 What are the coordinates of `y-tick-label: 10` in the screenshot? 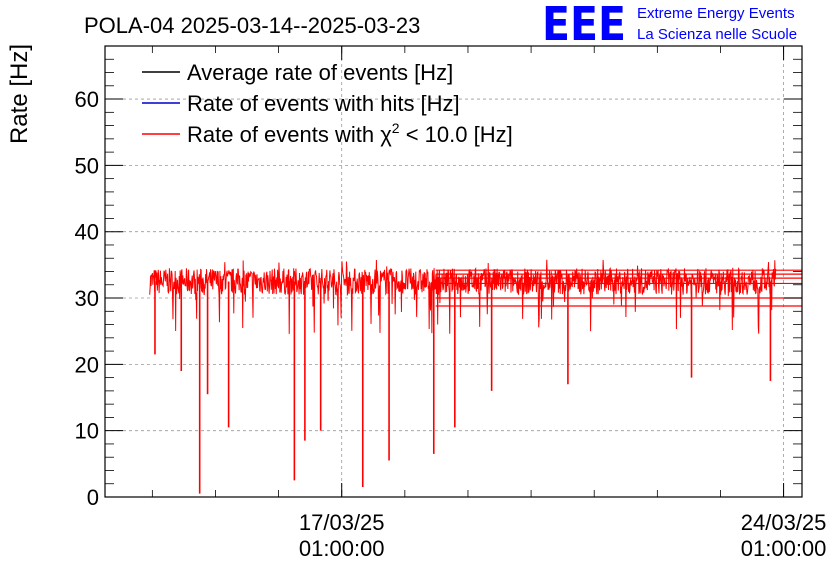 It's located at (87, 431).